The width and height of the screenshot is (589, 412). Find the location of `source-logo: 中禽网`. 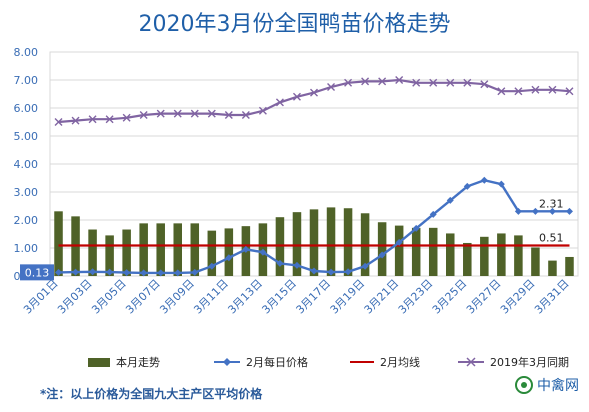

source-logo: 中禽网 is located at coordinates (547, 385).